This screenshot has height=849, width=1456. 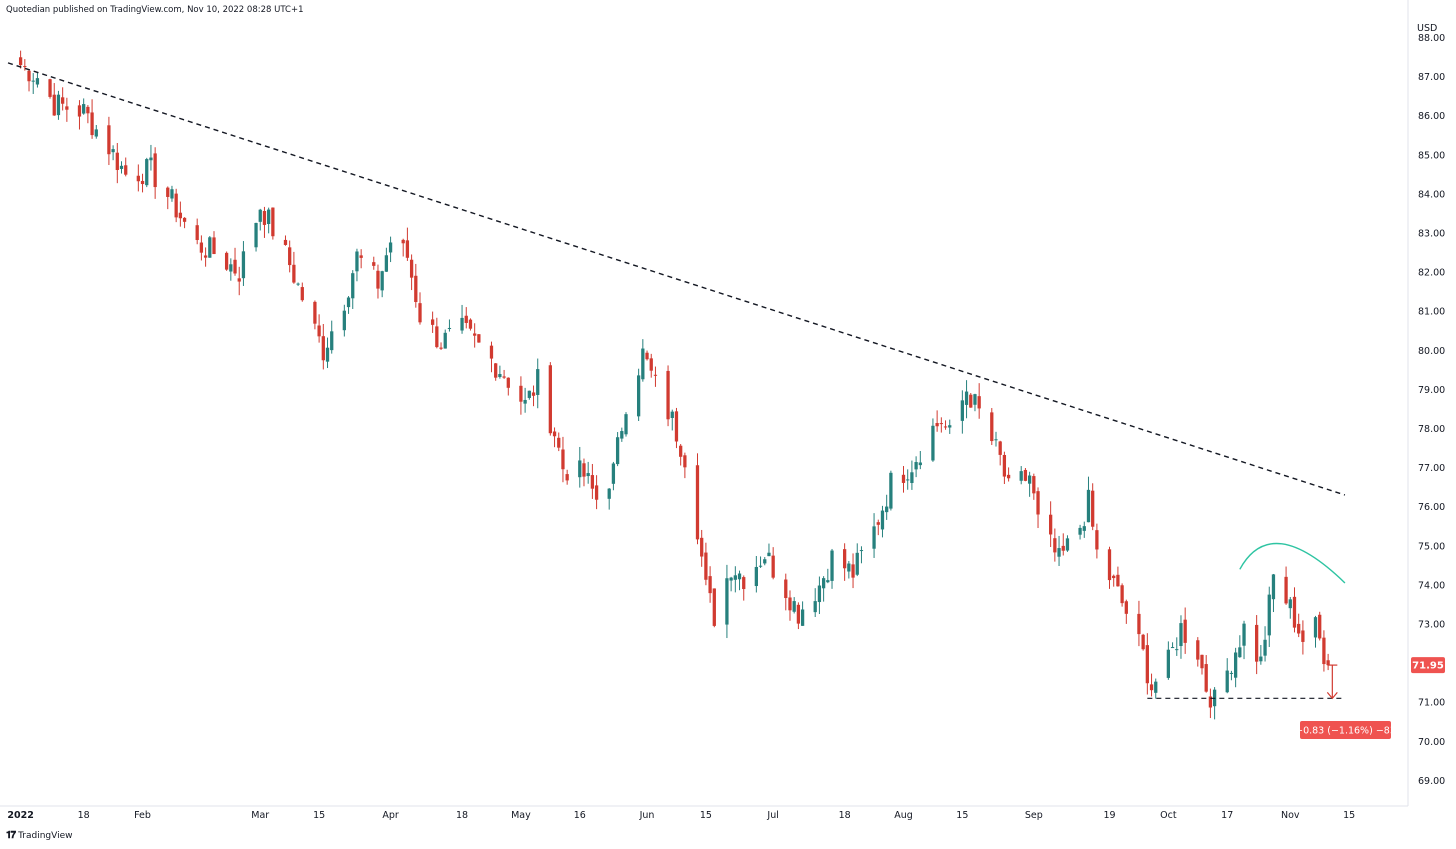 I want to click on tradingview-brand: 𝟏𝟕 TradingView, so click(x=39, y=835).